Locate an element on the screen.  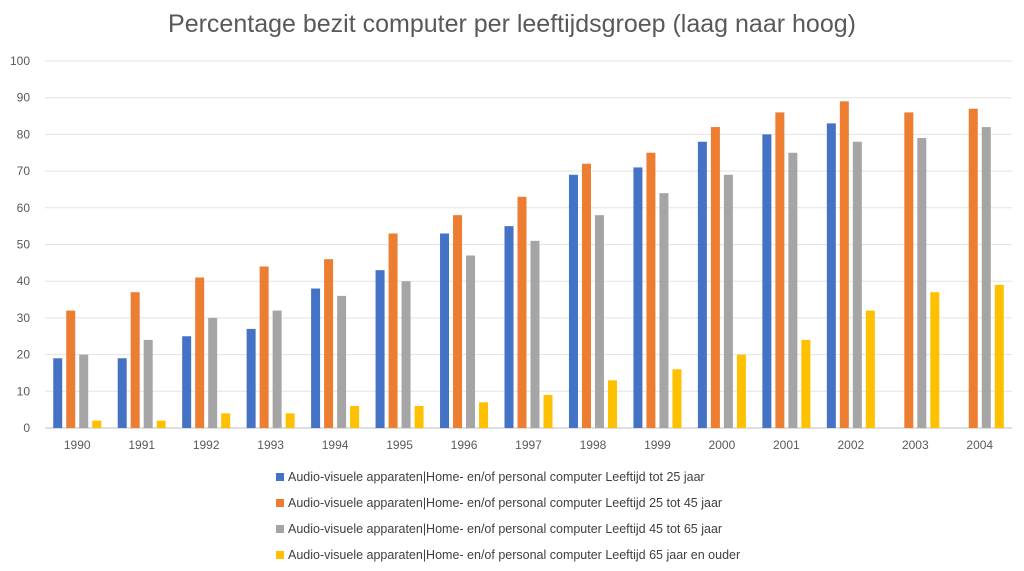
x-tick-label: 2000 is located at coordinates (722, 445).